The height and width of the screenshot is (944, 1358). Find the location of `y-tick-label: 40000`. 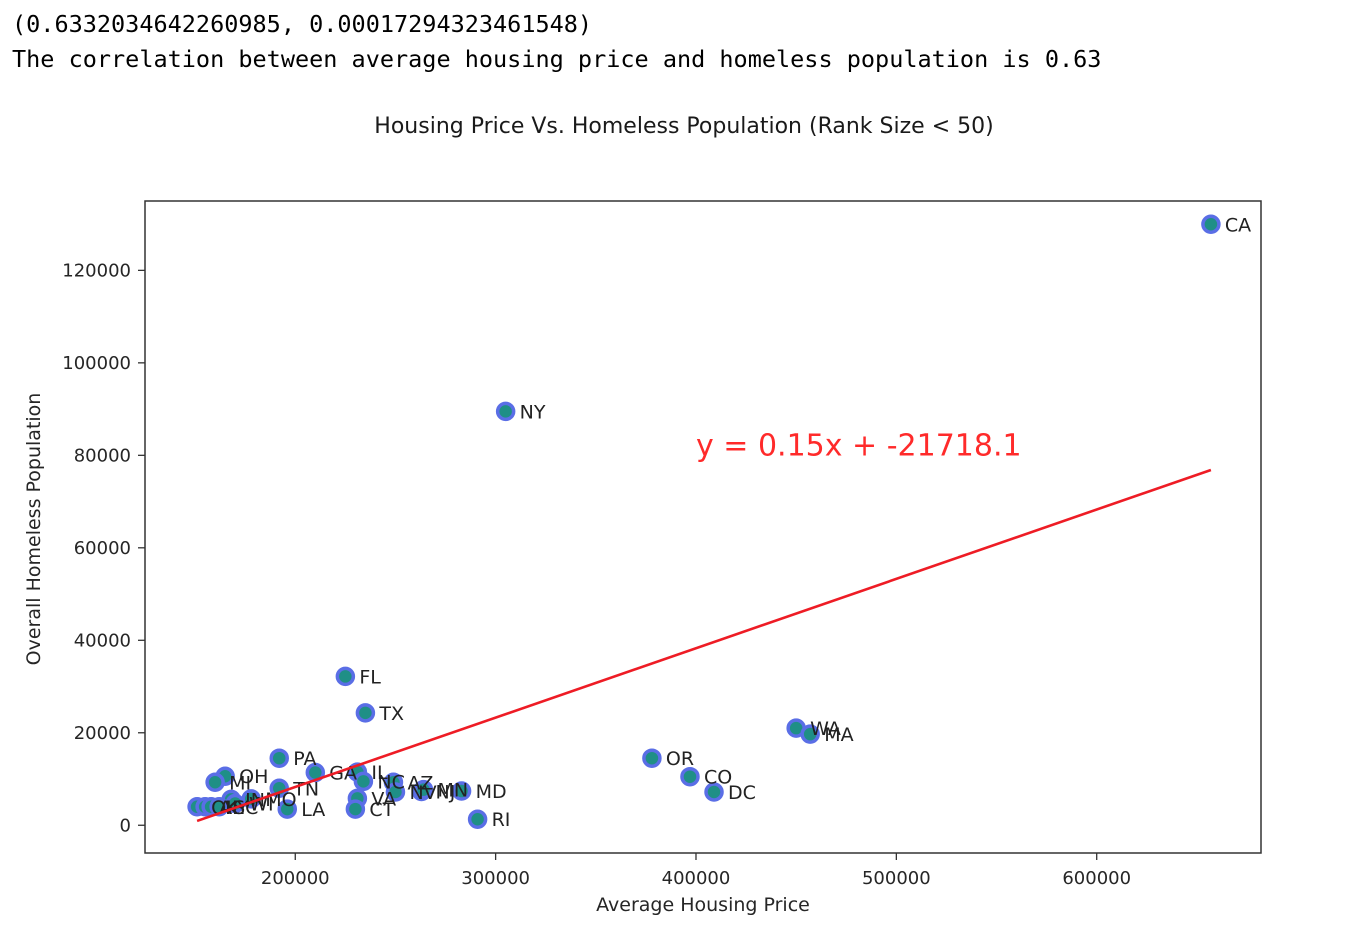

y-tick-label: 40000 is located at coordinates (102, 640).